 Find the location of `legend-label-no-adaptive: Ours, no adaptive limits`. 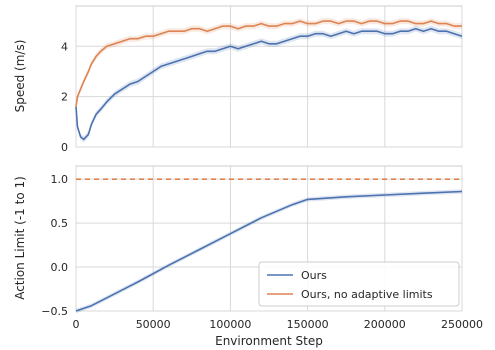

legend-label-no-adaptive: Ours, no adaptive limits is located at coordinates (367, 294).